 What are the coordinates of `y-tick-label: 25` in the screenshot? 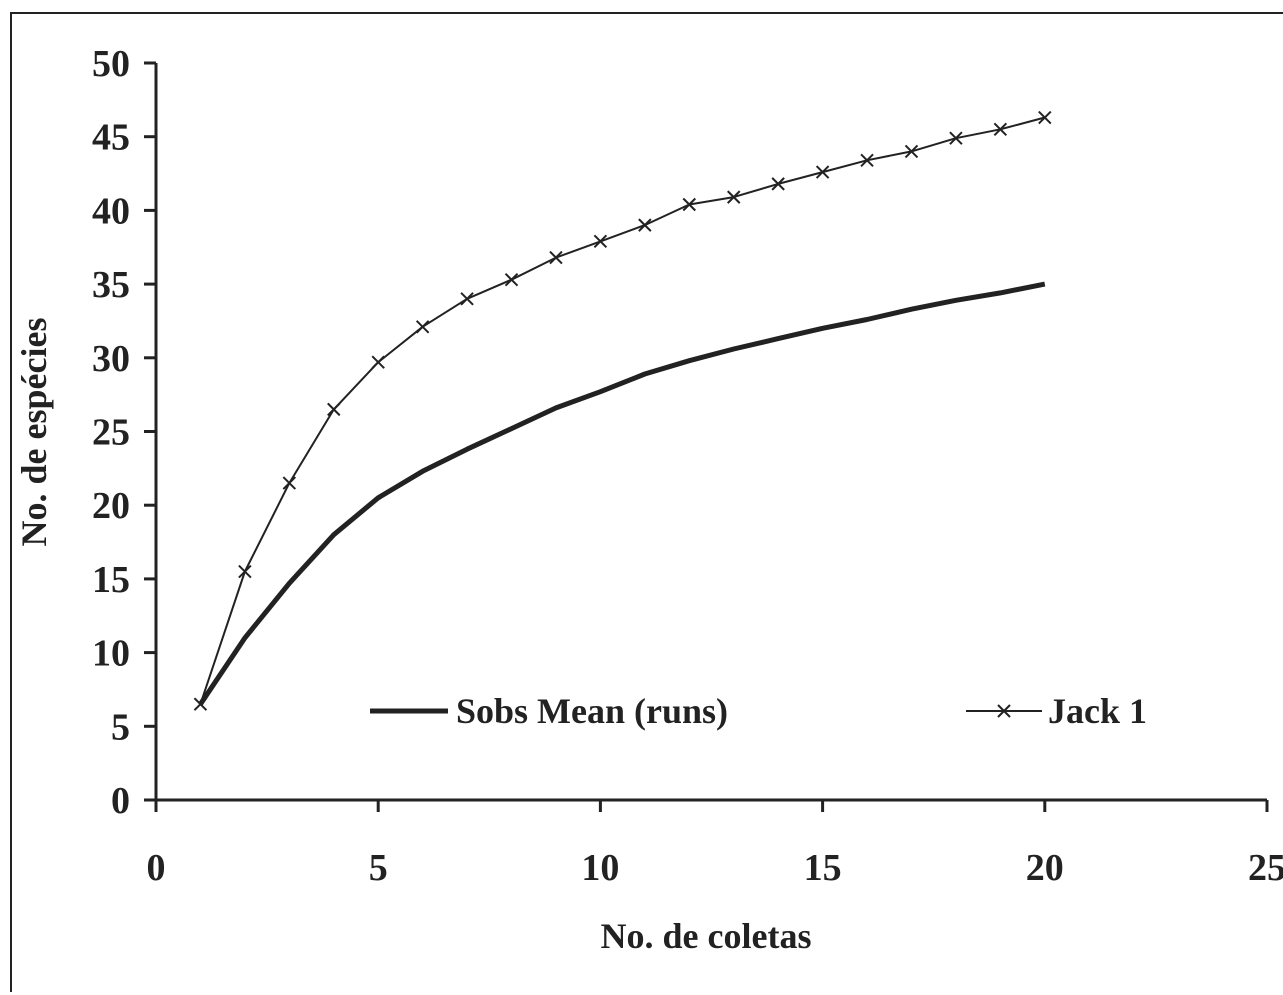 It's located at (111, 433).